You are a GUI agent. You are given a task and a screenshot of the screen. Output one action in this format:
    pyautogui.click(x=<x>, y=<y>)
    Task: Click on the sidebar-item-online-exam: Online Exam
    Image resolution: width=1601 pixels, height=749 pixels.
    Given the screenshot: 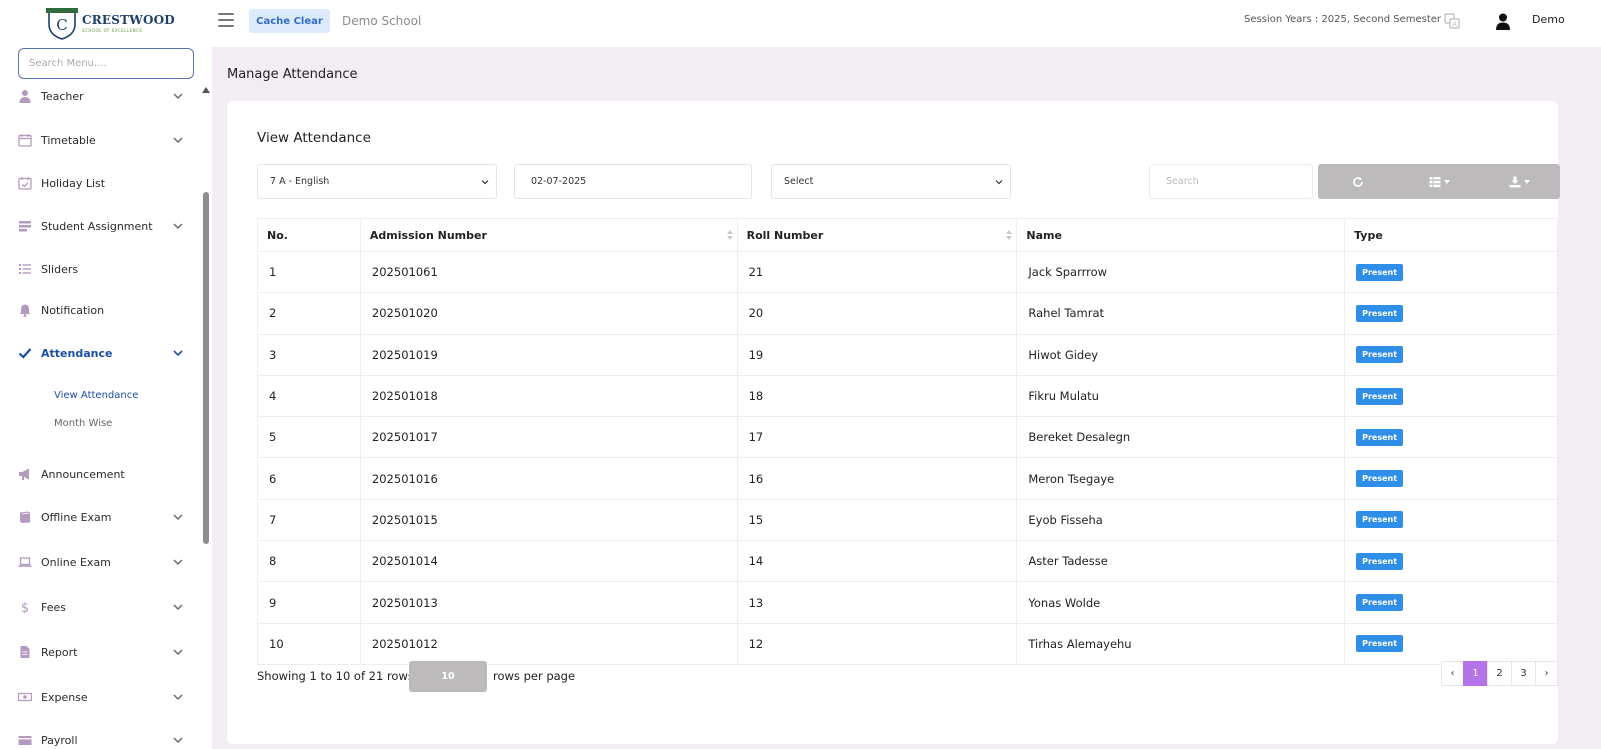 What is the action you would take?
    pyautogui.click(x=101, y=562)
    